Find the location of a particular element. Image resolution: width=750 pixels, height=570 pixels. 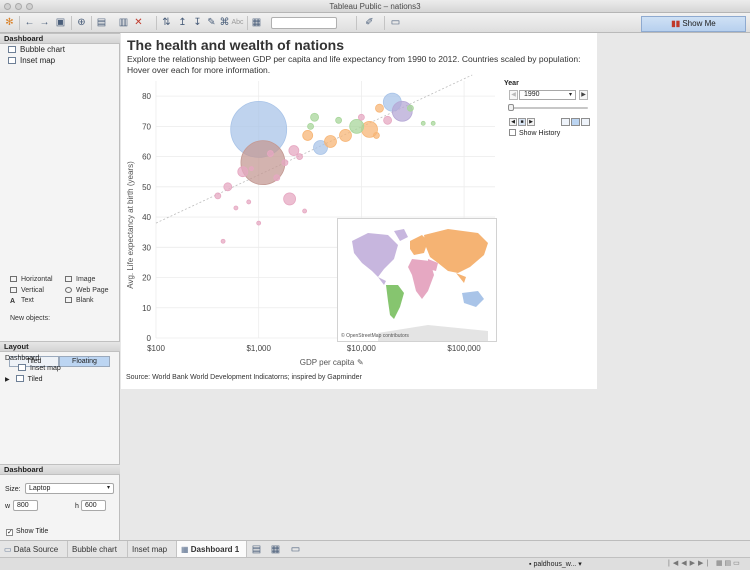

swap-rows-columns-icon: ⇅ is located at coordinates (166, 22).